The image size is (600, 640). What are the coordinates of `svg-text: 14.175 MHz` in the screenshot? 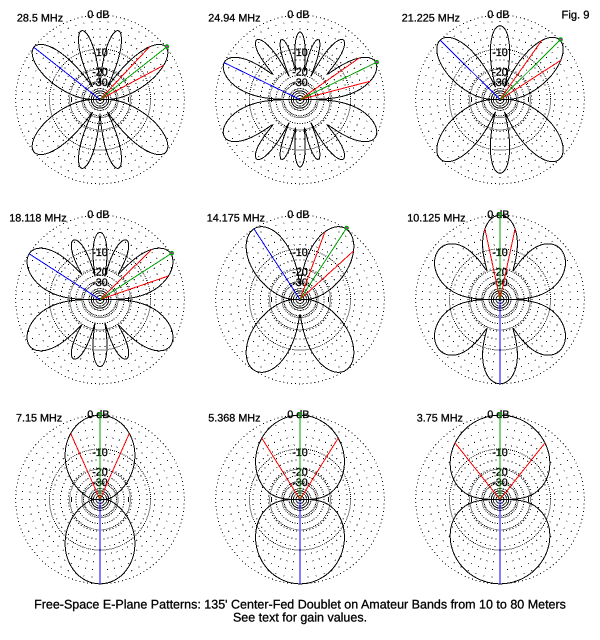 It's located at (236, 218).